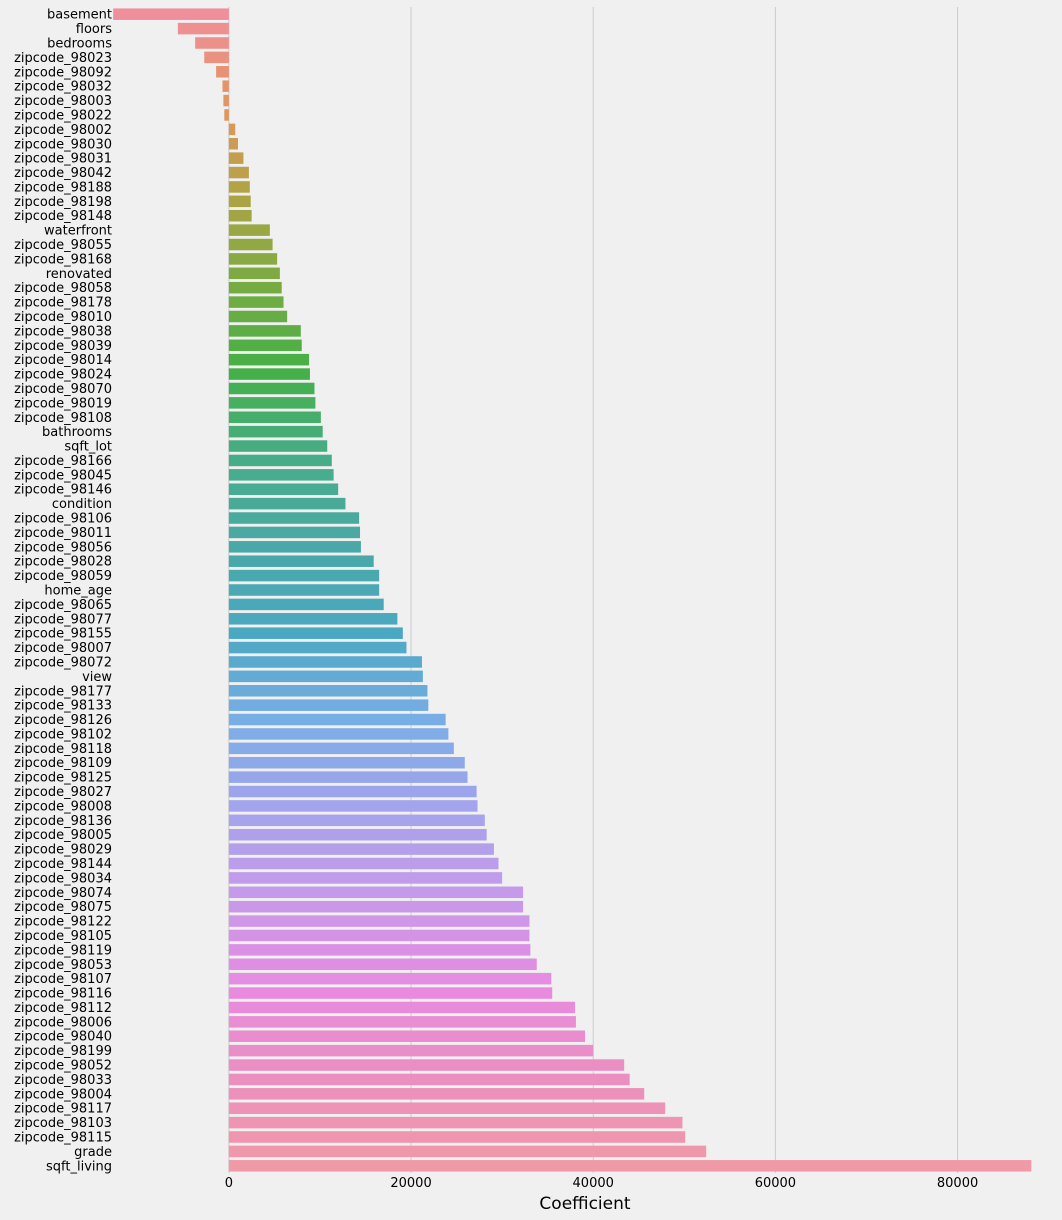 The height and width of the screenshot is (1220, 1062). What do you see at coordinates (63, 461) in the screenshot?
I see `category-label: zipcode_98166` at bounding box center [63, 461].